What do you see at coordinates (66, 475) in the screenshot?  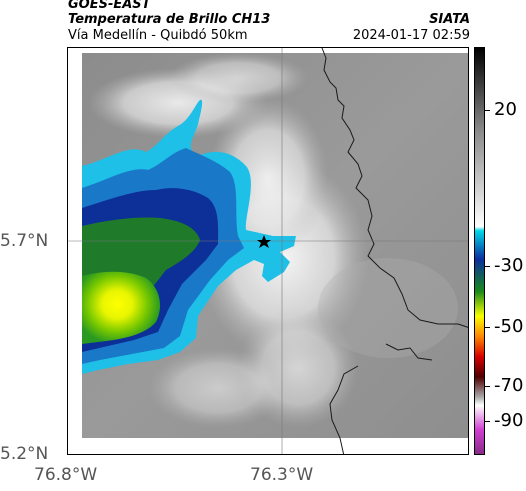 I see `lon-label-76-8: 76.8°W` at bounding box center [66, 475].